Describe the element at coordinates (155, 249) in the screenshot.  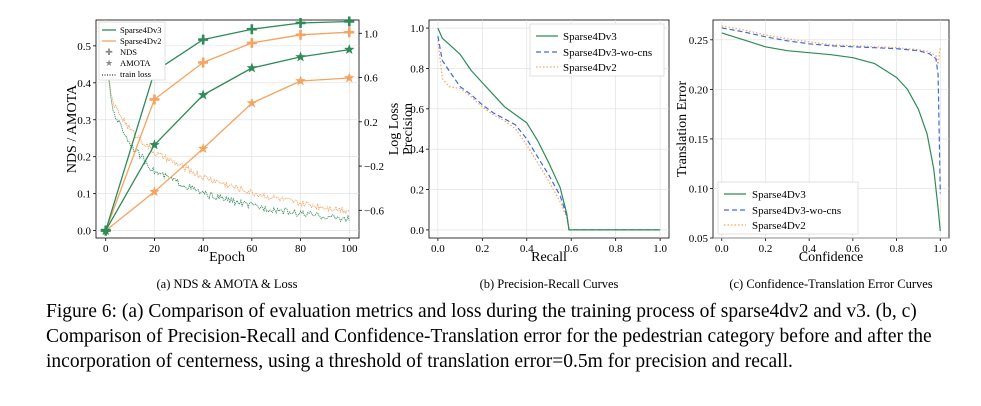
I see `x-tick-label: 20` at that location.